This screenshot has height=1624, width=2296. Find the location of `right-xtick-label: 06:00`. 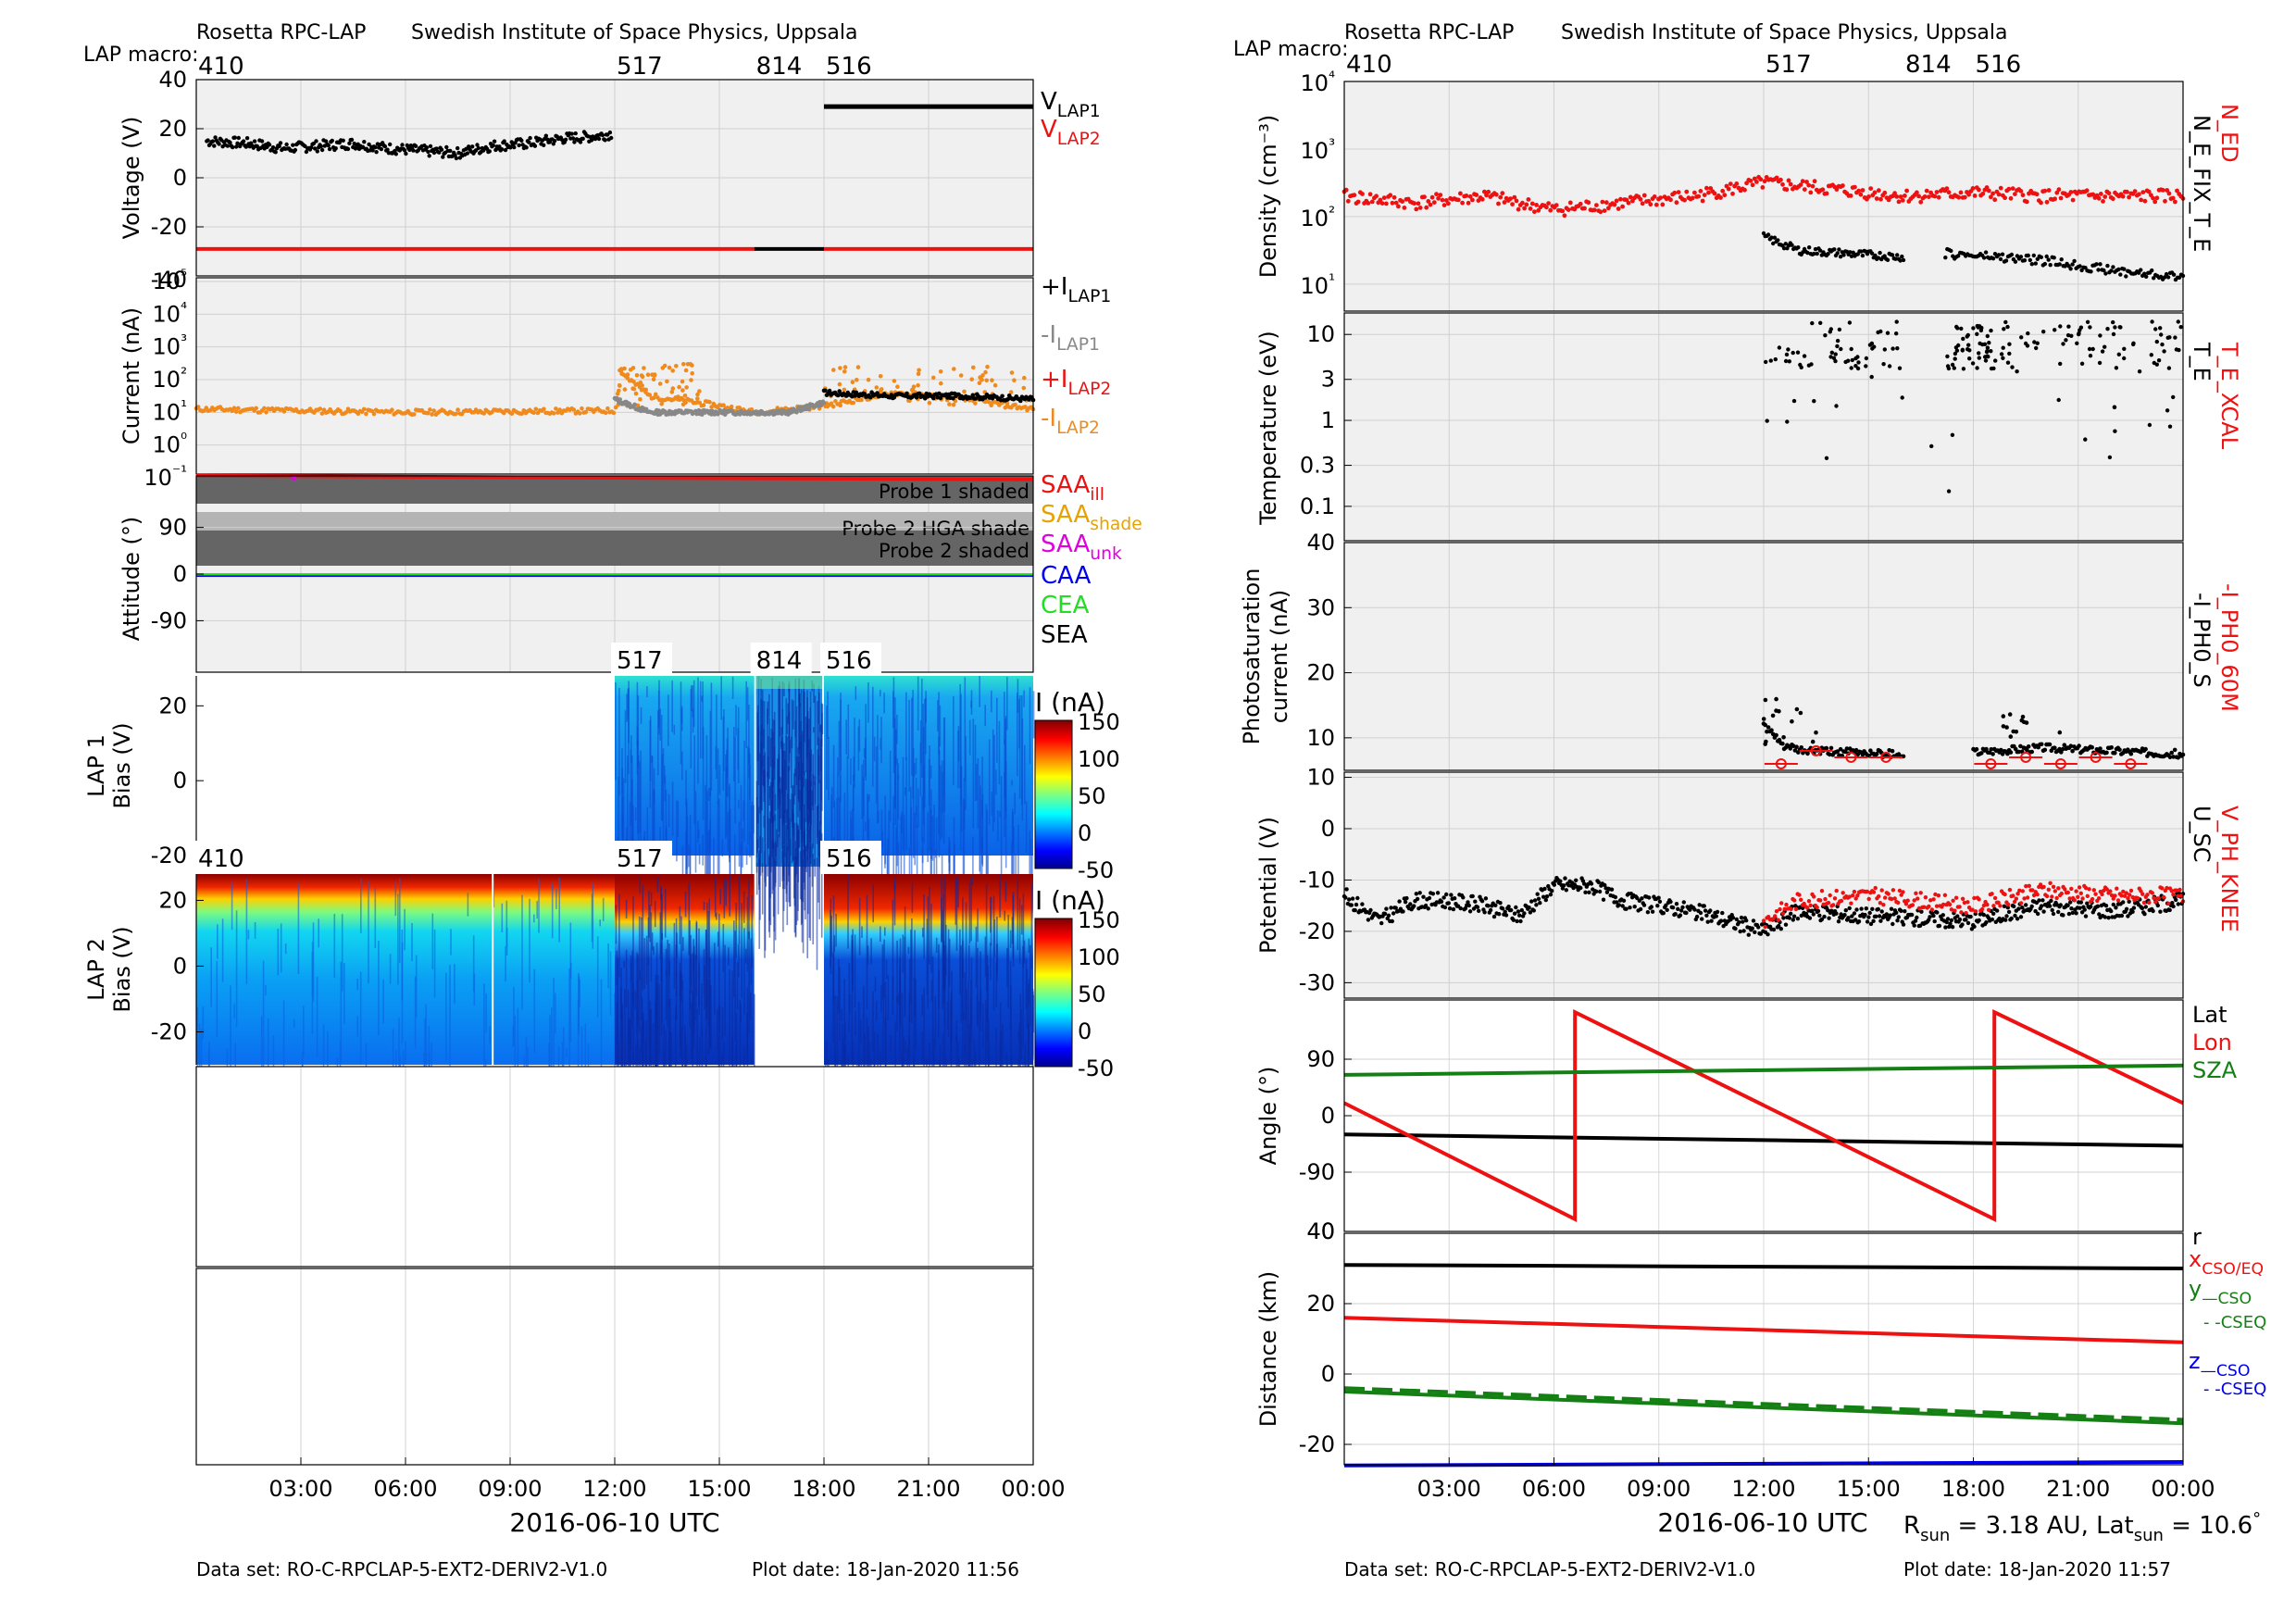

right-xtick-label: 06:00 is located at coordinates (1554, 1489).